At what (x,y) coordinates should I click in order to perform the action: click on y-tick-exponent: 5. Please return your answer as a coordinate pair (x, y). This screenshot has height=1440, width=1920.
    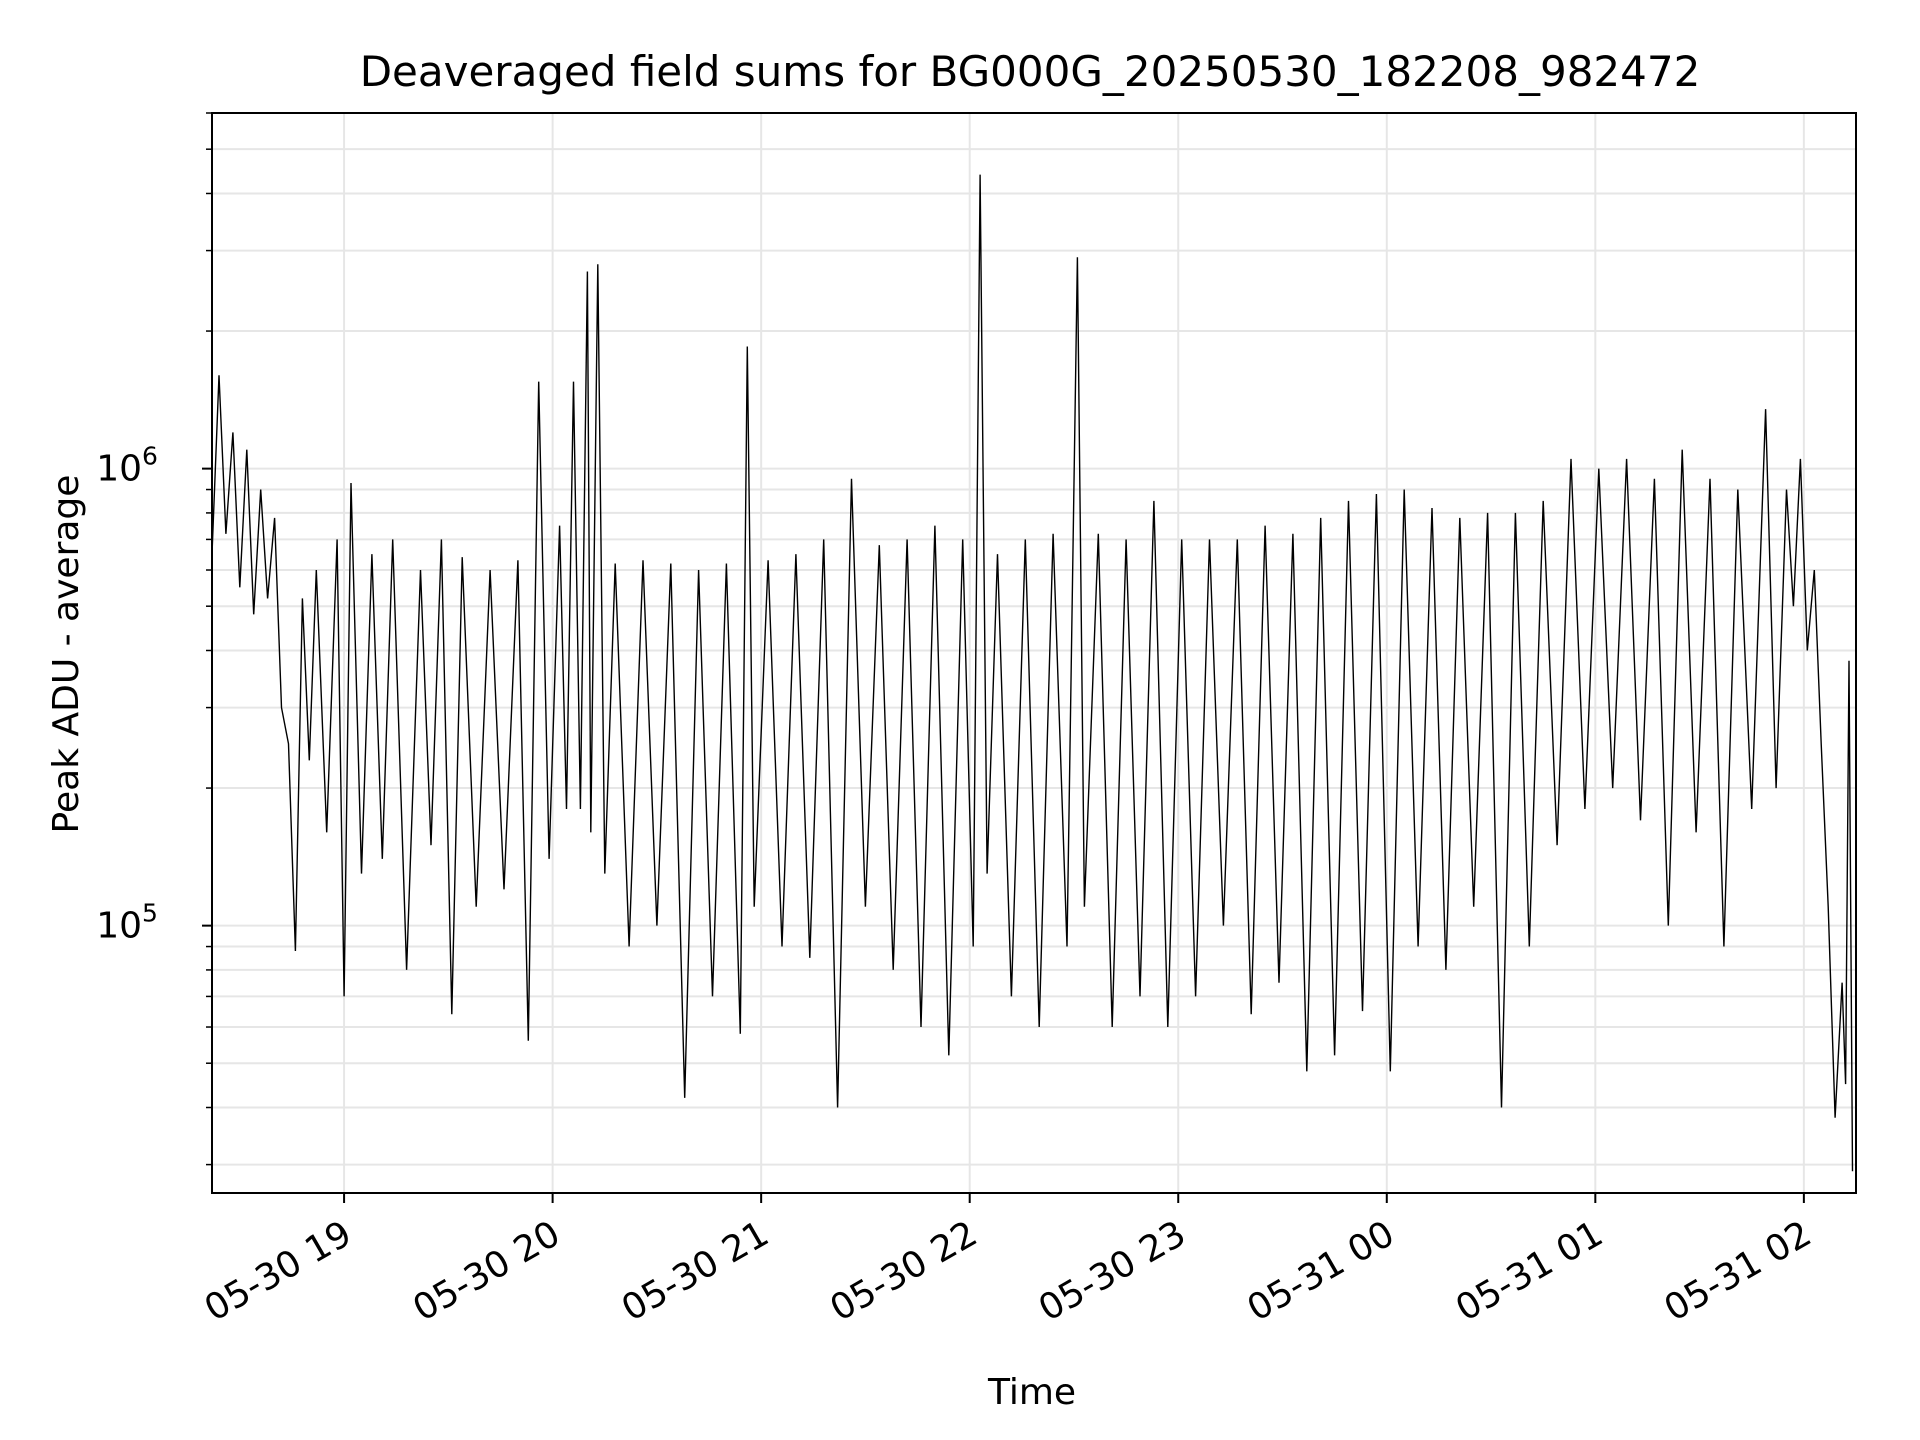
    Looking at the image, I should click on (150, 913).